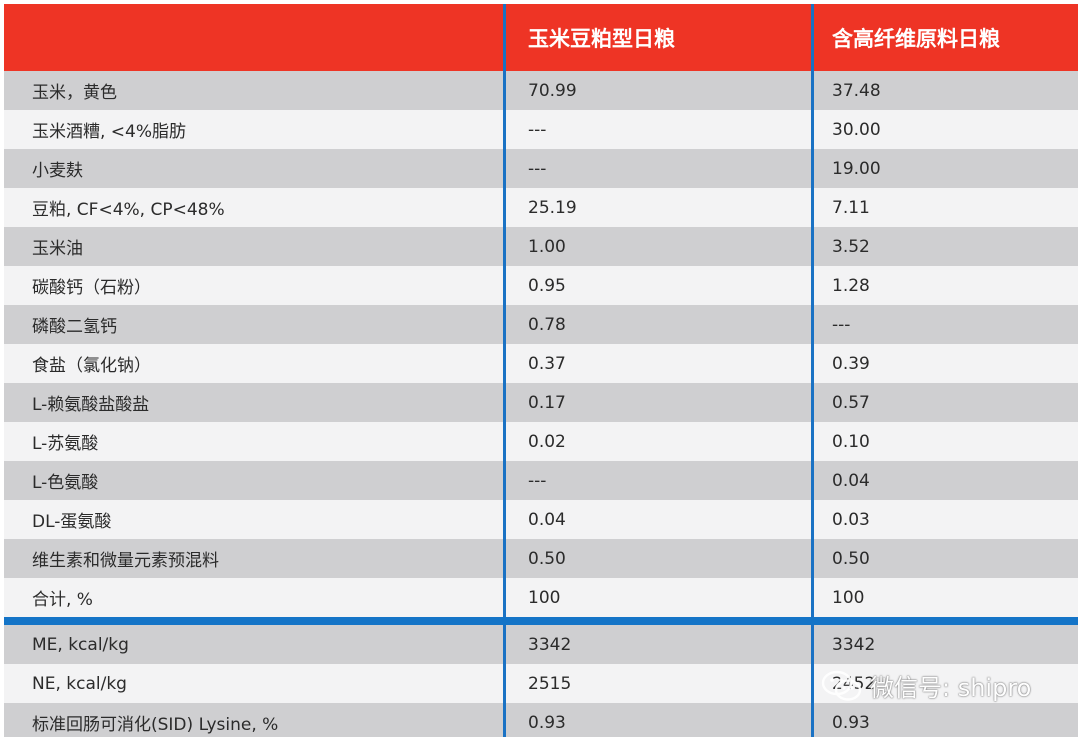  What do you see at coordinates (841, 685) in the screenshot?
I see `wechat-icon` at bounding box center [841, 685].